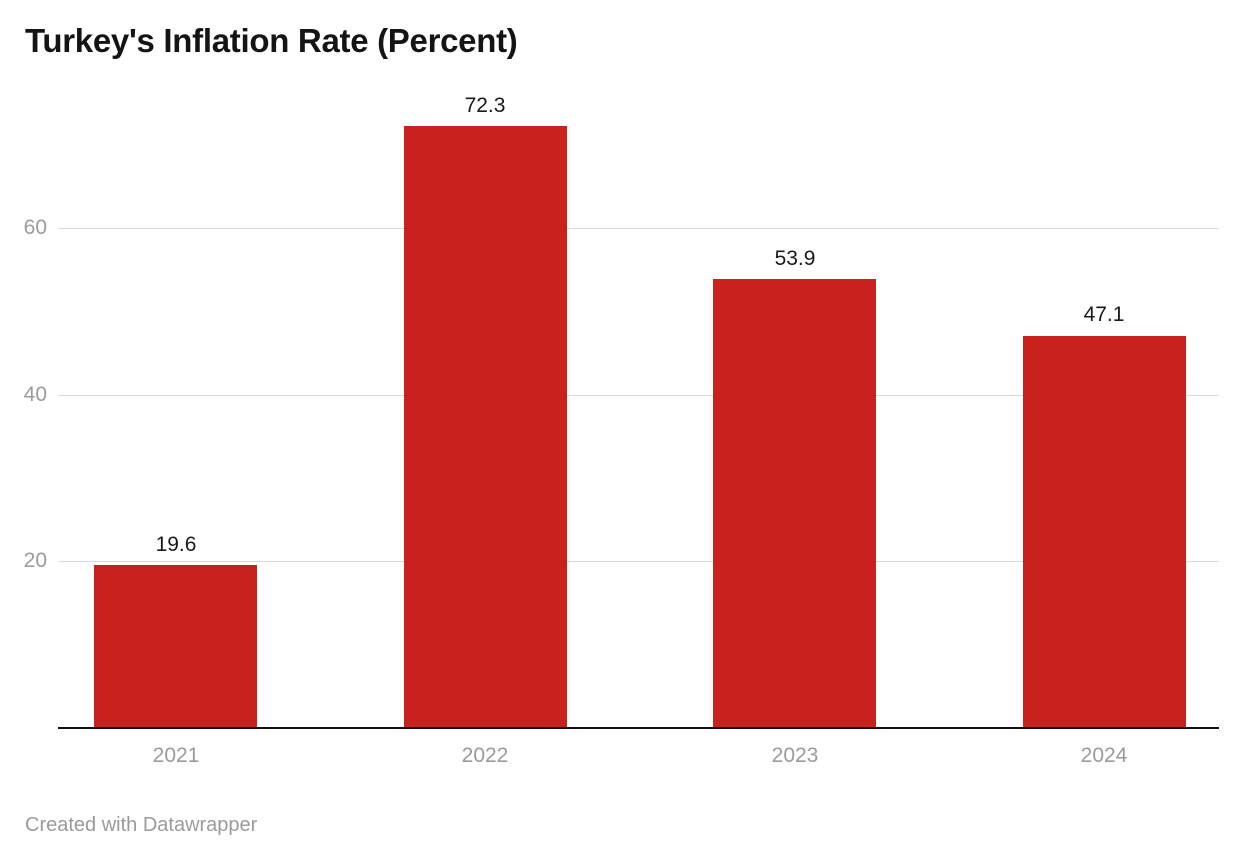 The width and height of the screenshot is (1240, 860). What do you see at coordinates (141, 825) in the screenshot?
I see `datawrapper-credit-link: Created with Datawrapper` at bounding box center [141, 825].